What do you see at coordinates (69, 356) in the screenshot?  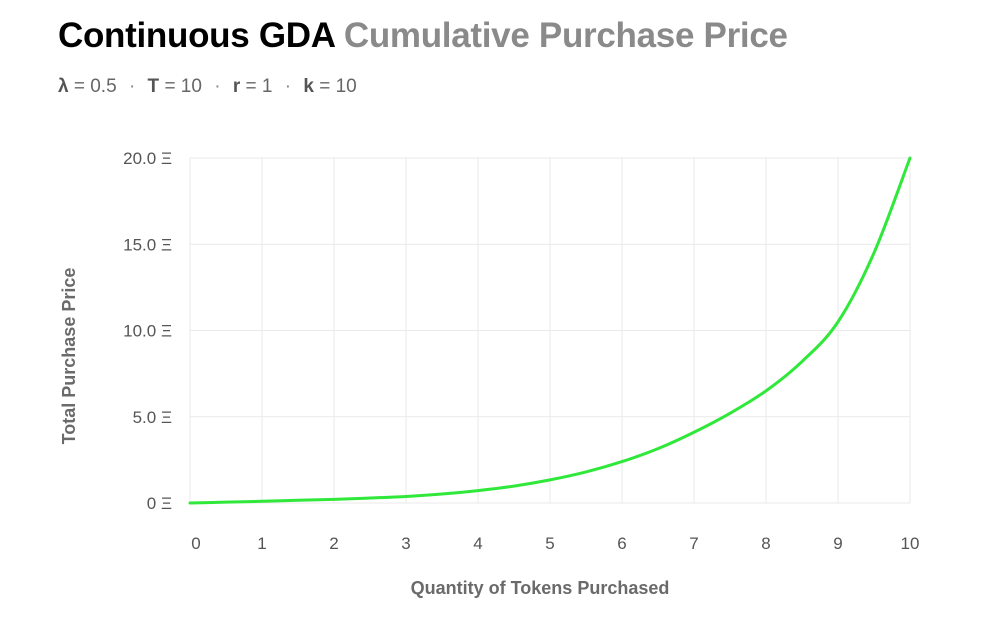 I see `y-axis-label: Total Purchase Price` at bounding box center [69, 356].